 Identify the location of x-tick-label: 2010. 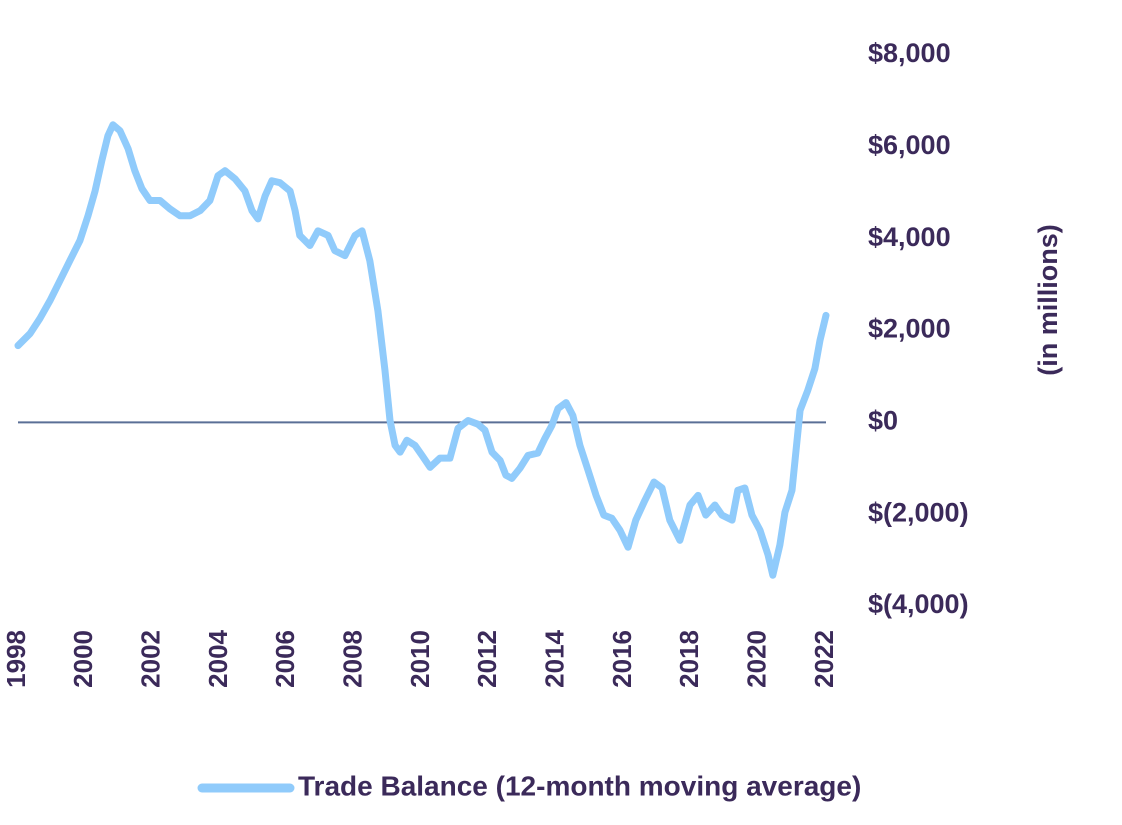
(420, 659).